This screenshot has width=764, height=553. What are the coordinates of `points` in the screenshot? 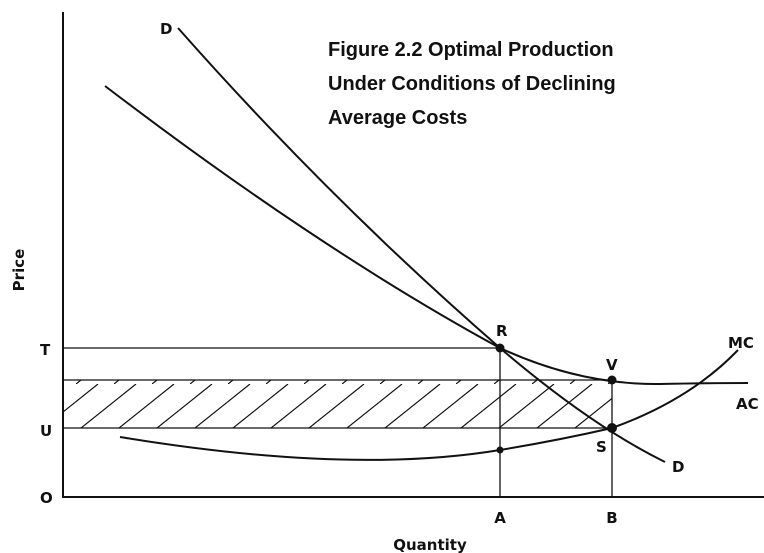 It's located at (556, 398).